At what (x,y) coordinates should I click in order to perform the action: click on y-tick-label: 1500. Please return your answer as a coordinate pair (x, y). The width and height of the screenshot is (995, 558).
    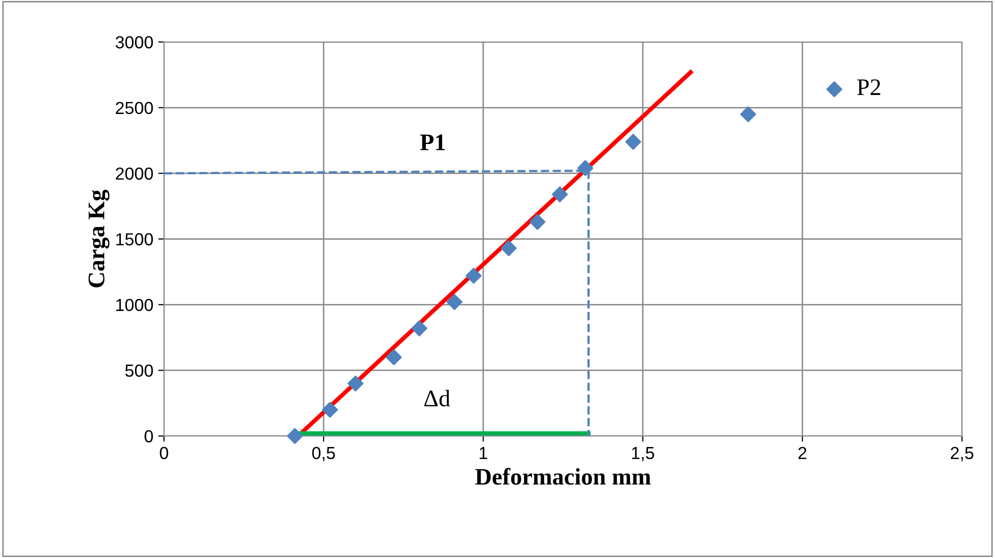
    Looking at the image, I should click on (134, 239).